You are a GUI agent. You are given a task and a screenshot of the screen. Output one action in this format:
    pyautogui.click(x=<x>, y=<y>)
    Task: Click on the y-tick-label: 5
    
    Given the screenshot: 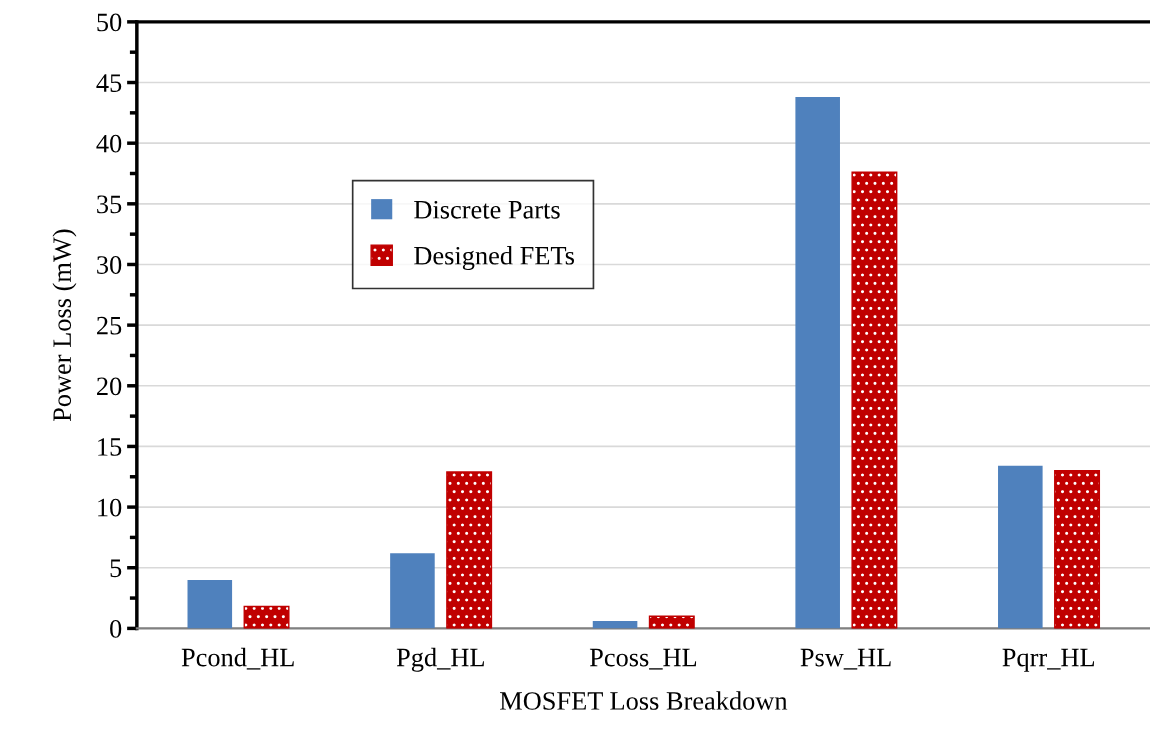 What is the action you would take?
    pyautogui.click(x=116, y=568)
    